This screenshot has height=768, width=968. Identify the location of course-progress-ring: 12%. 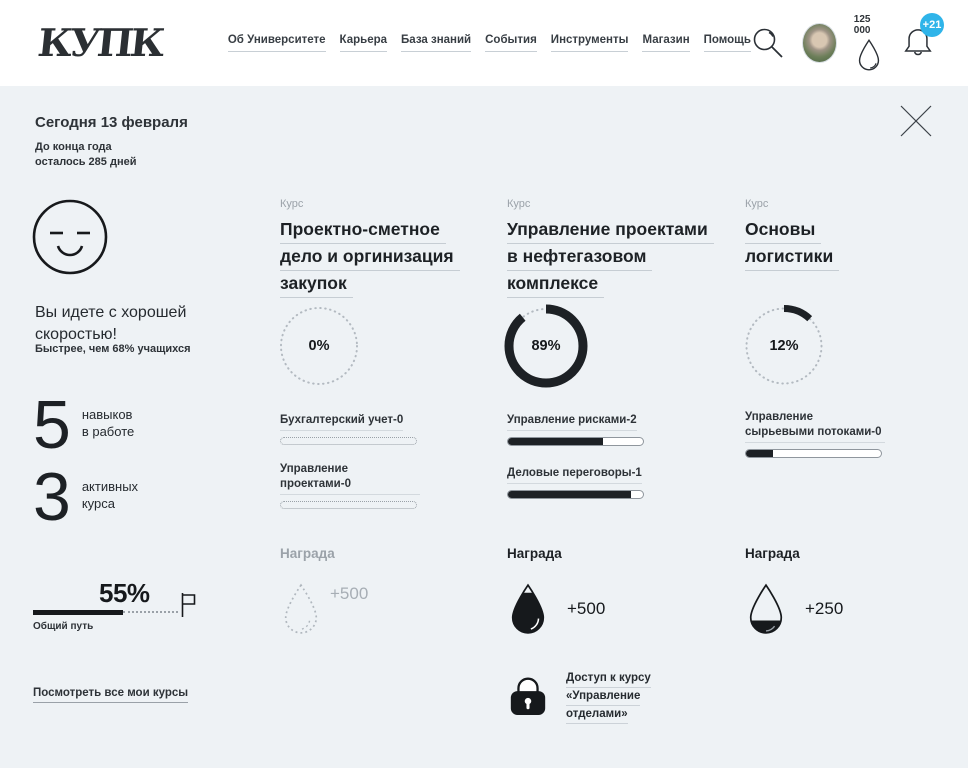
(784, 346).